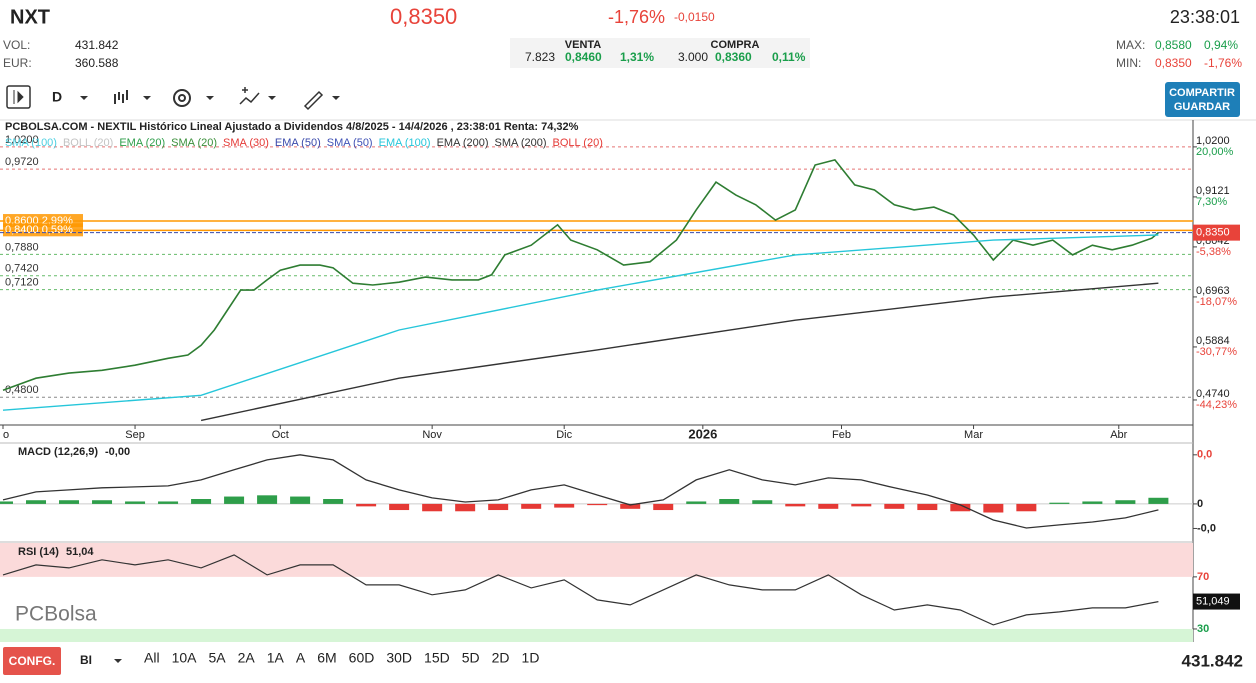 This screenshot has height=683, width=1256. What do you see at coordinates (531, 658) in the screenshot?
I see `range-button: 1D` at bounding box center [531, 658].